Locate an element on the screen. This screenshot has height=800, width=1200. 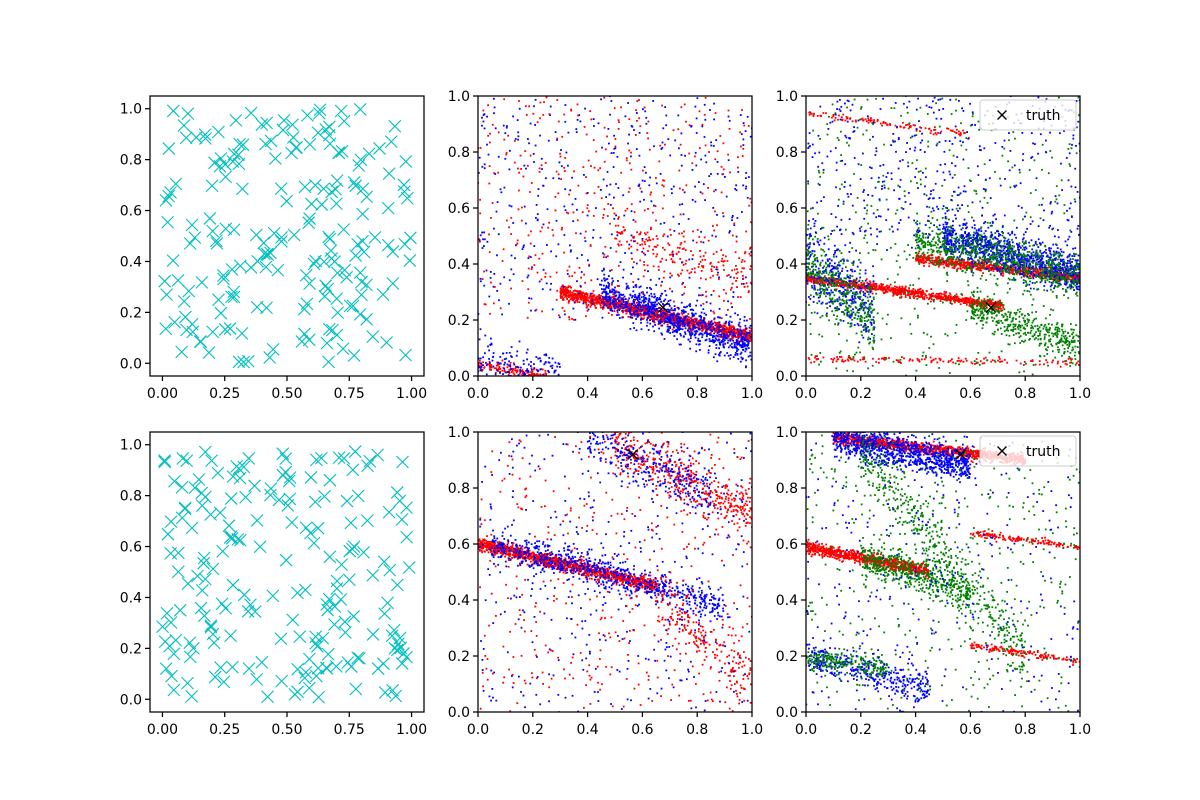
x-tick-label: 0.25 is located at coordinates (224, 394).